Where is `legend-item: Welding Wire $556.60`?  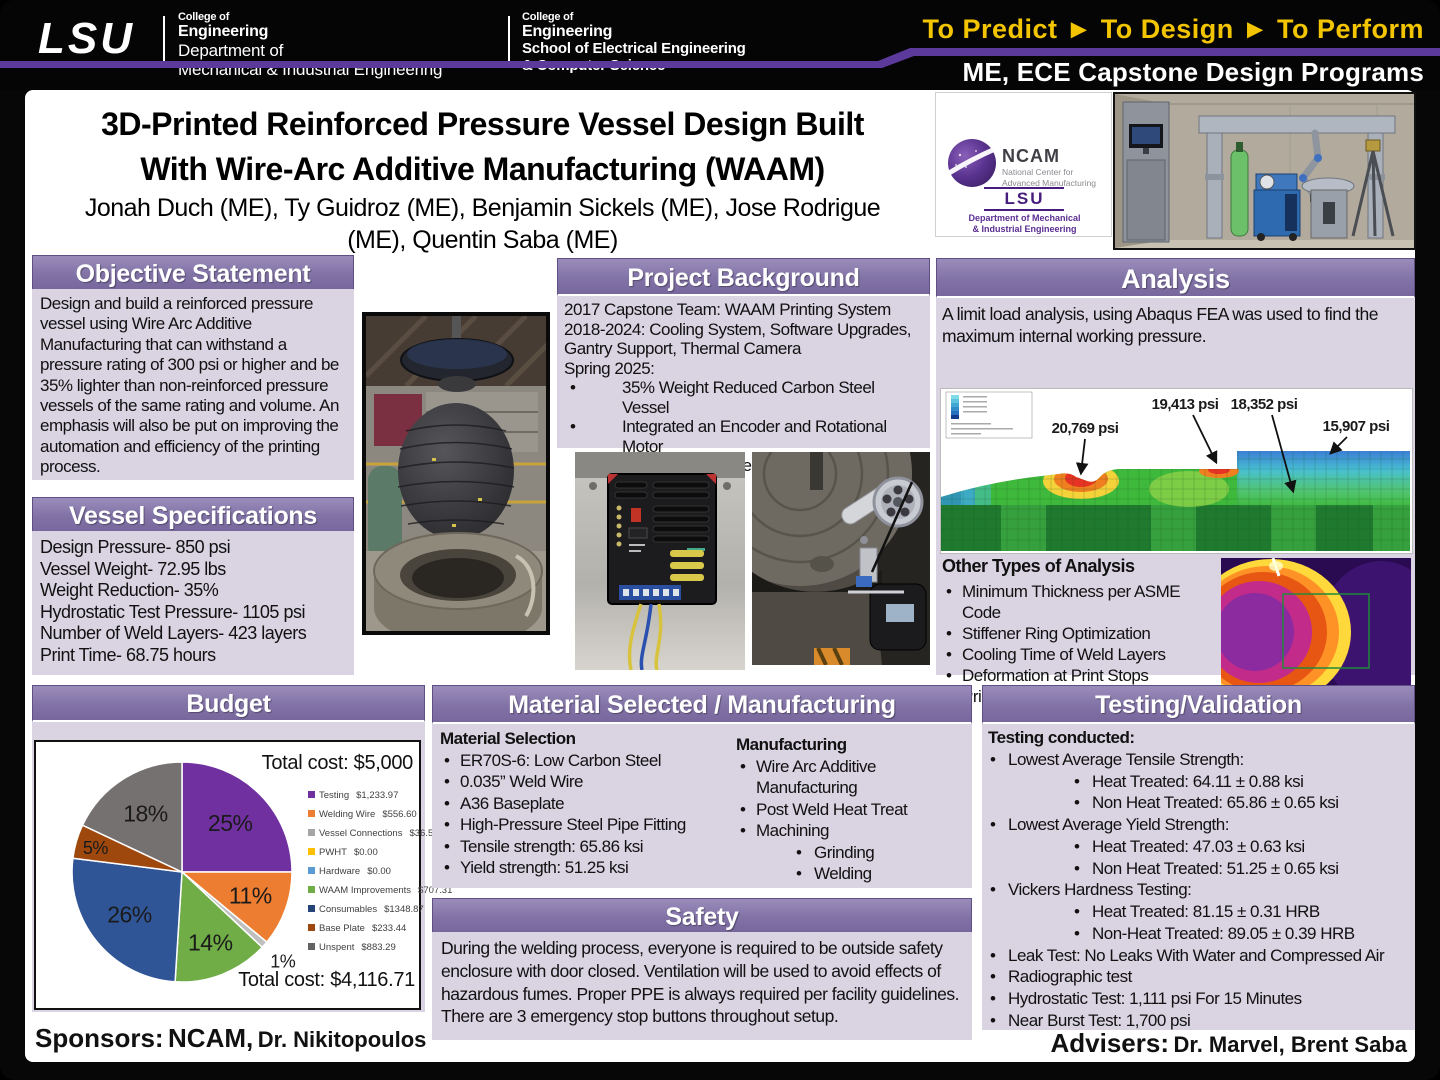 legend-item: Welding Wire $556.60 is located at coordinates (380, 818).